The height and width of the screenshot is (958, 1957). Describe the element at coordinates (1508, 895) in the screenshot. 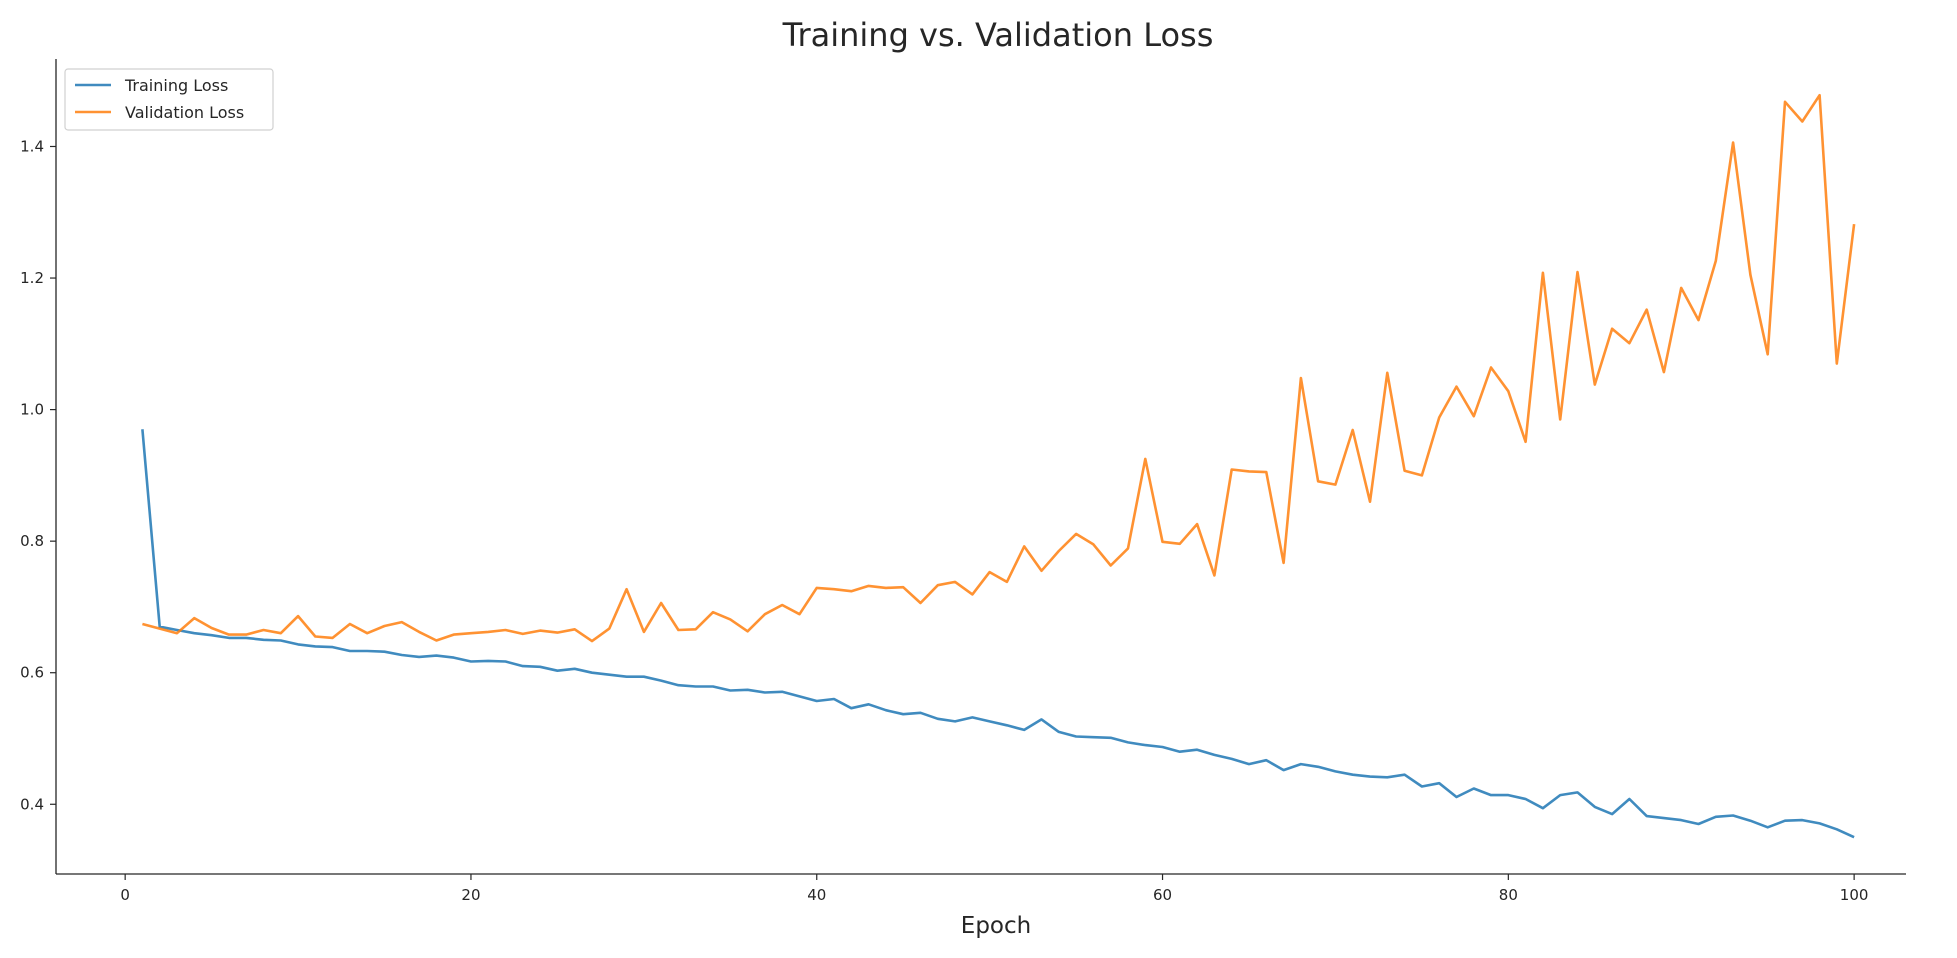

I see `x-tick-label: 80` at that location.